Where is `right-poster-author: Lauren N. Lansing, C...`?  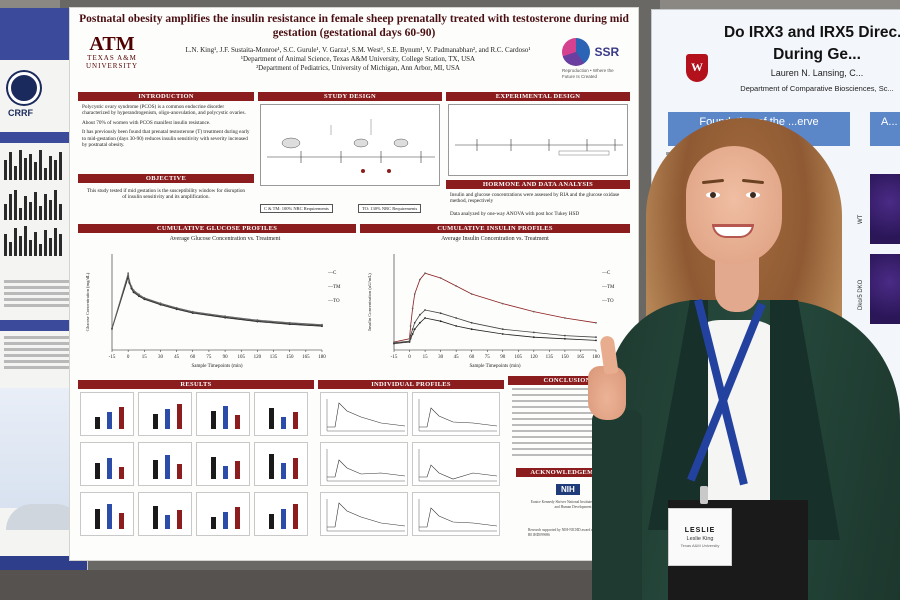
right-poster-author: Lauren N. Lansing, C... is located at coordinates (817, 73).